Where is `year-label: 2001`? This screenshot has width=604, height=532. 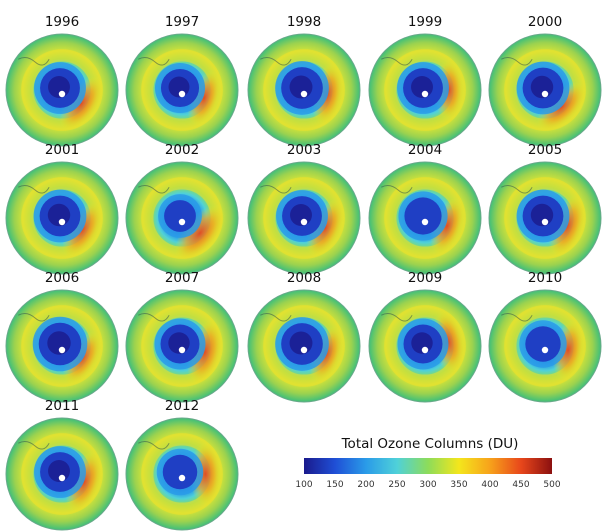
year-label: 2001 is located at coordinates (62, 150).